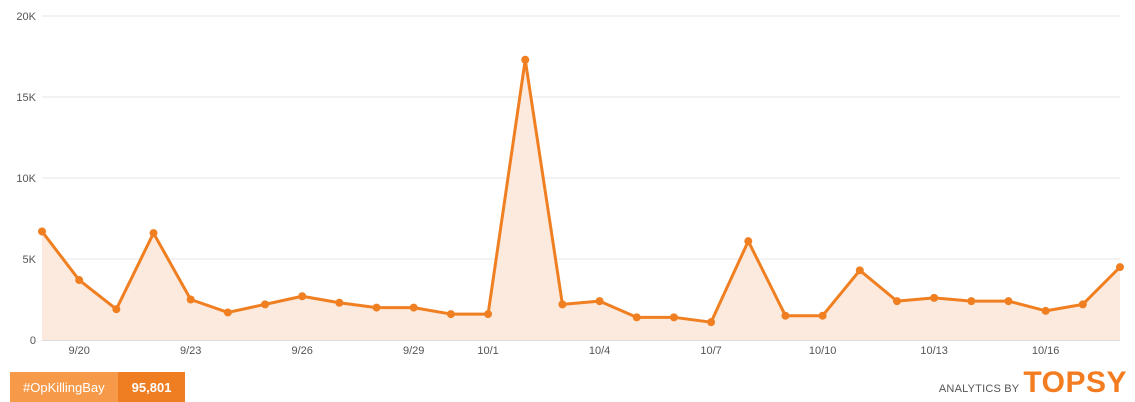  I want to click on x-tick-label: 9/29, so click(413, 351).